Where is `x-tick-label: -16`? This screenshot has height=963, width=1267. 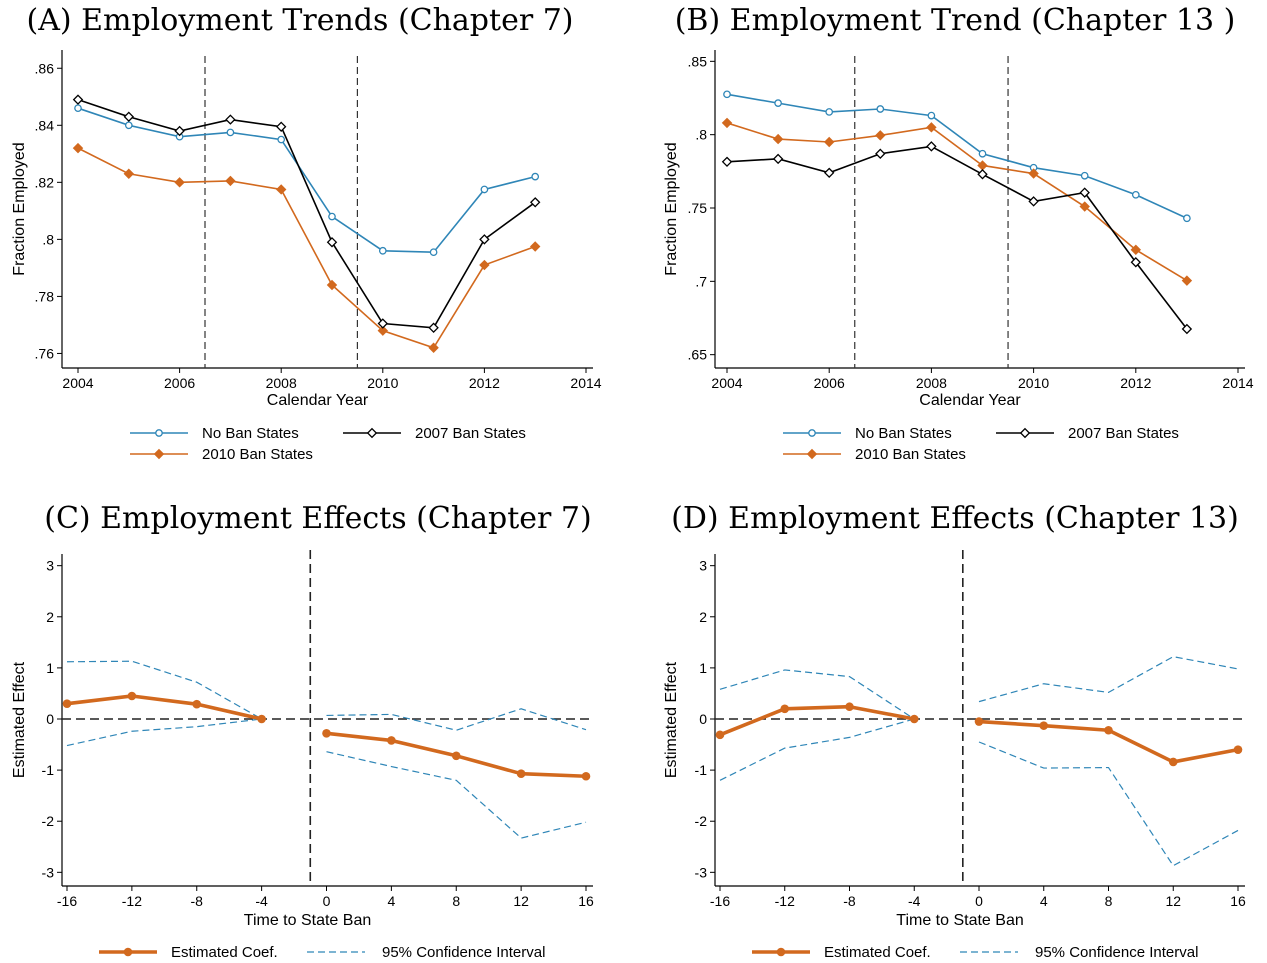
x-tick-label: -16 is located at coordinates (720, 901).